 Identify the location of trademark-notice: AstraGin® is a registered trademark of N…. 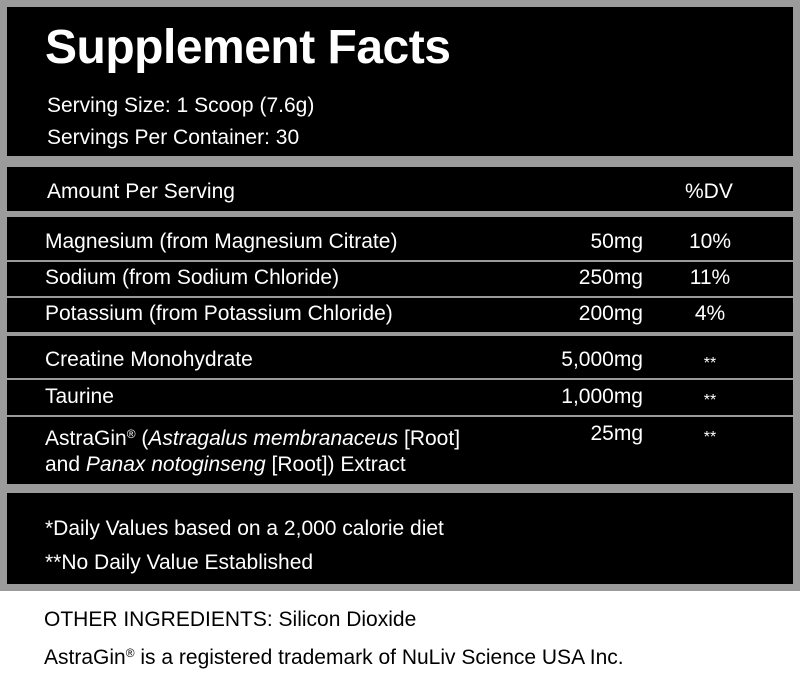
(334, 657).